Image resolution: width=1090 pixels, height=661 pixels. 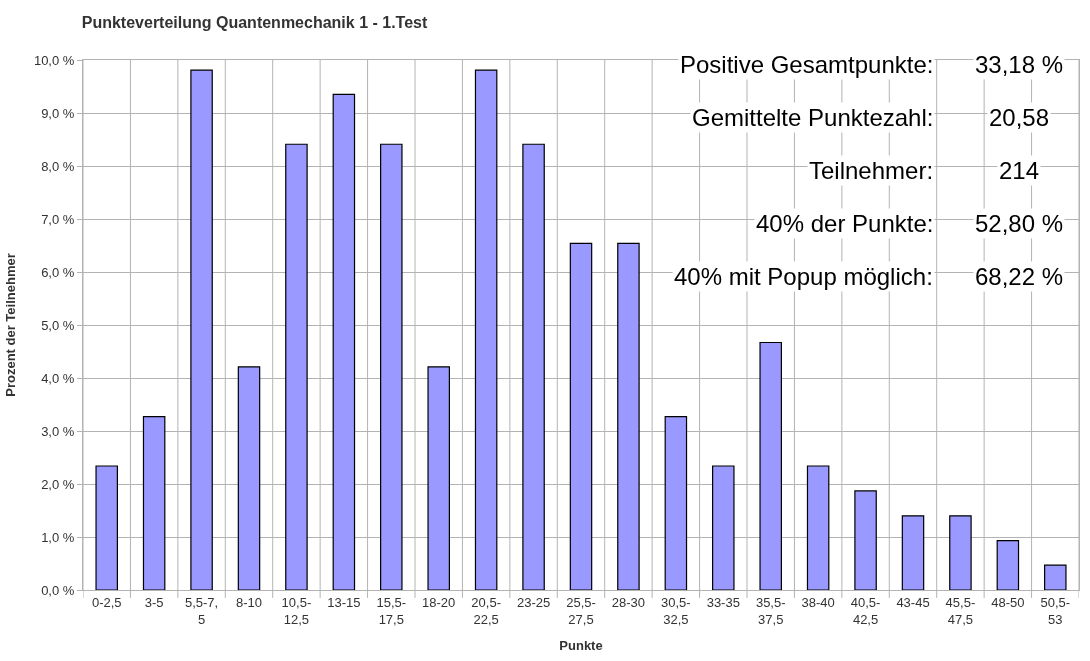 I want to click on x-tick-label: 13-15, so click(x=344, y=602).